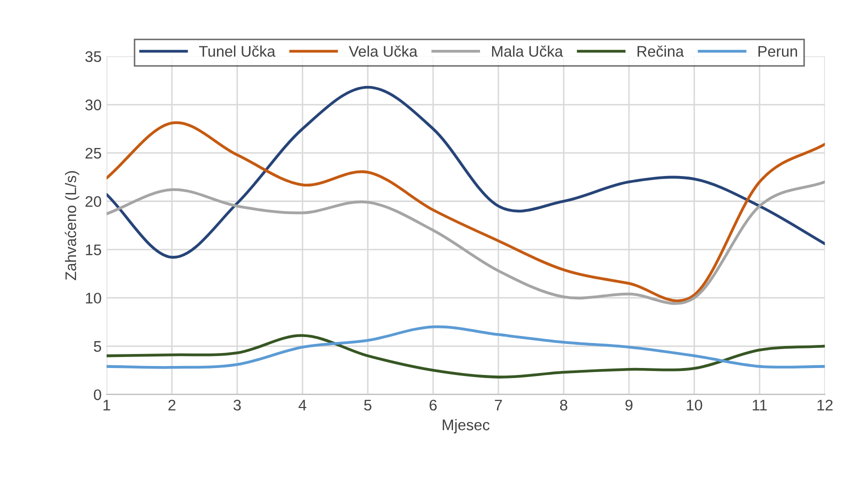 Image resolution: width=853 pixels, height=490 pixels. What do you see at coordinates (528, 51) in the screenshot?
I see `legend-label: Mala Učka` at bounding box center [528, 51].